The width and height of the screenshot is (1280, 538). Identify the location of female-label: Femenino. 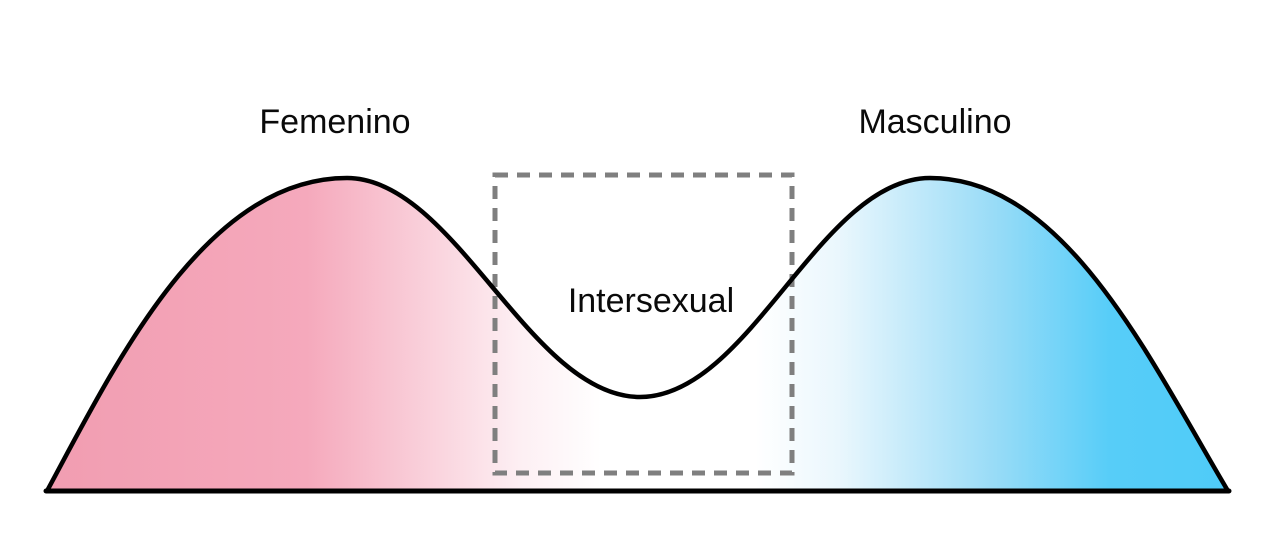
(334, 122).